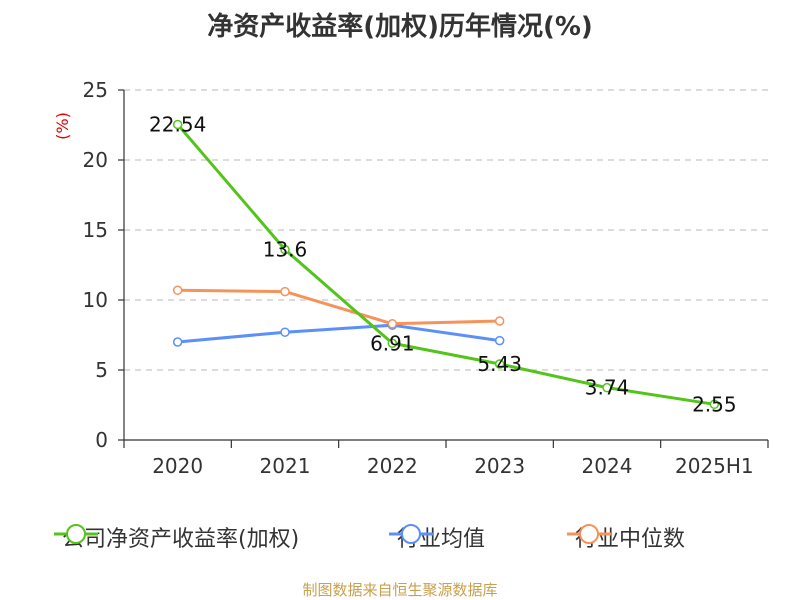 This screenshot has width=800, height=600. I want to click on data-label: 2.55, so click(714, 404).